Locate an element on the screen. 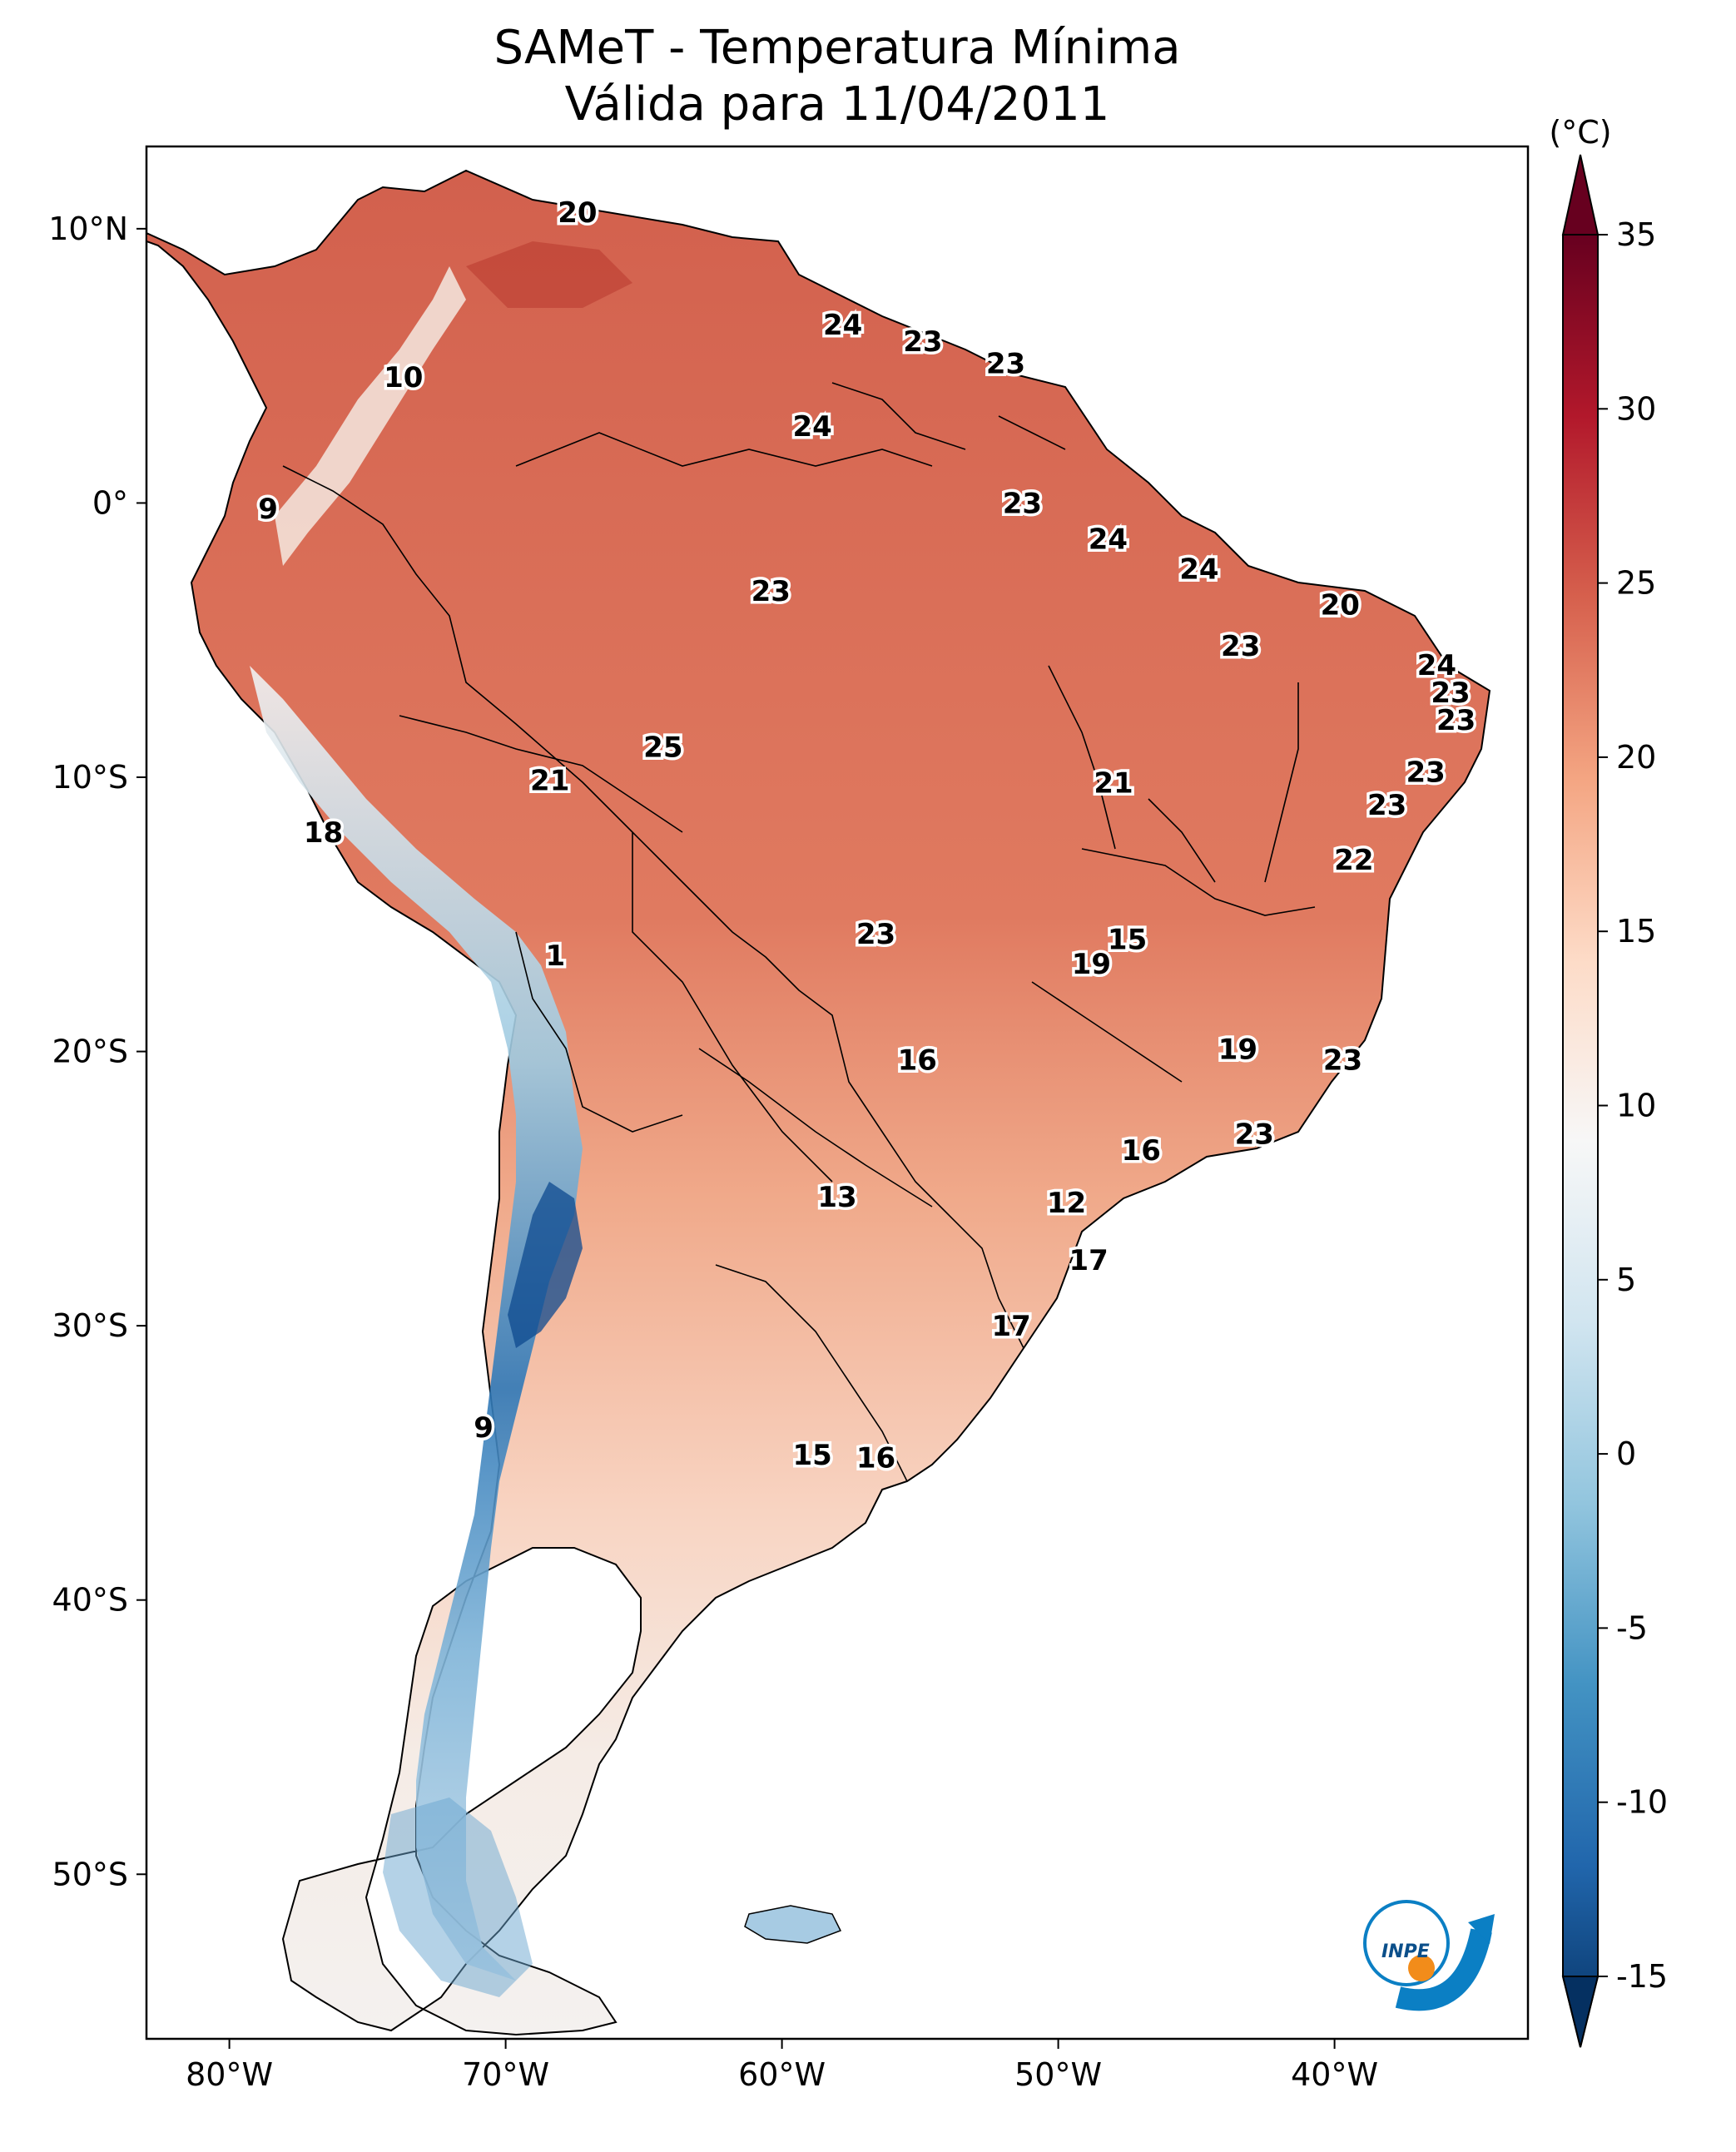 The height and width of the screenshot is (2152, 1736). contour-label: 10 is located at coordinates (403, 377).